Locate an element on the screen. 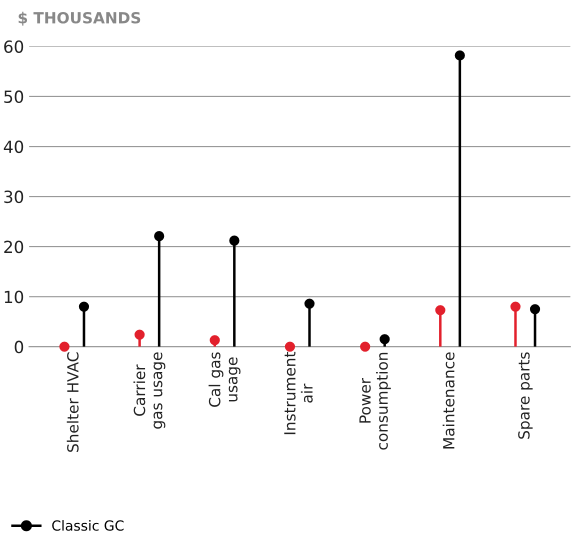 The image size is (582, 546). y-tick-label: 60 is located at coordinates (14, 46).